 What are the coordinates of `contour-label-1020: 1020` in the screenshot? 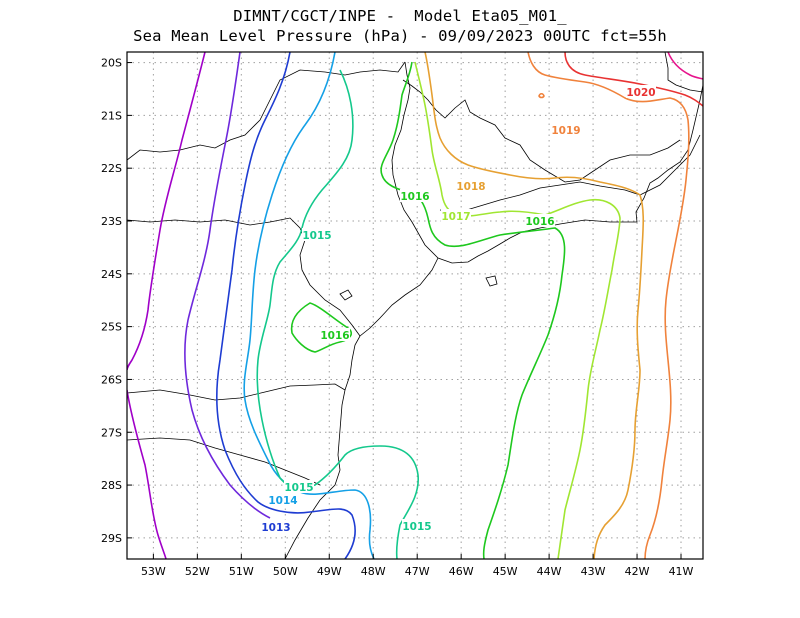 It's located at (640, 93).